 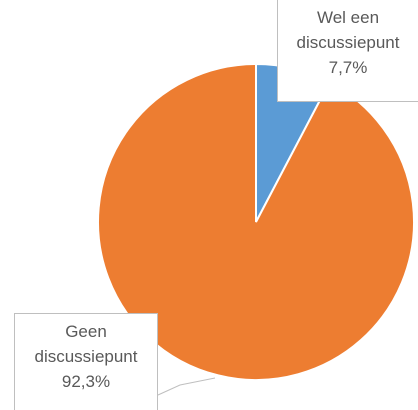 What do you see at coordinates (348, 67) in the screenshot?
I see `slice-value-label: 7,7%` at bounding box center [348, 67].